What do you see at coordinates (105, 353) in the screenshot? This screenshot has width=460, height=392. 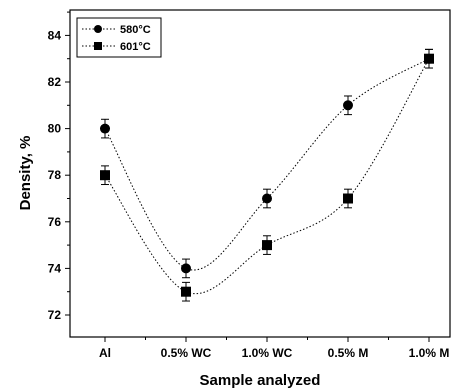 I see `x-tick-label: Al` at bounding box center [105, 353].